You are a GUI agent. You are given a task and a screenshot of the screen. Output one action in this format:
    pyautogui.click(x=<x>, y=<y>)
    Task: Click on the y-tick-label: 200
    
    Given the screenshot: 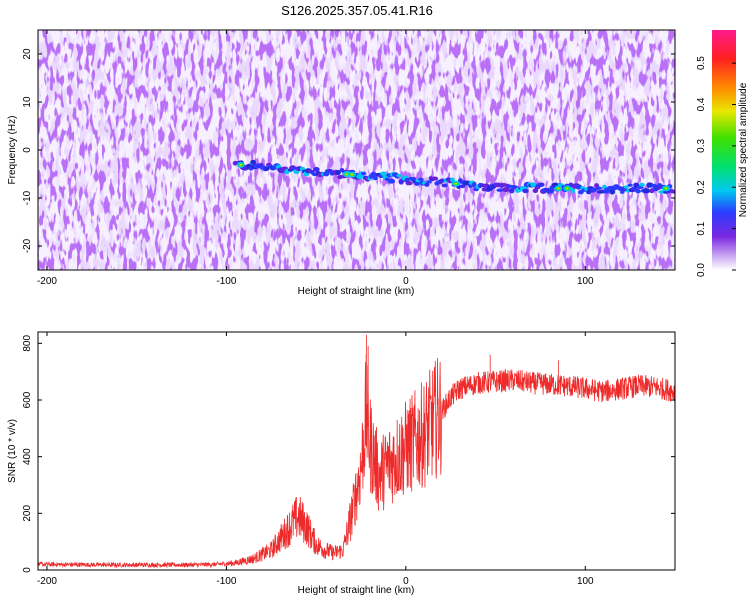 What is the action you would take?
    pyautogui.click(x=27, y=513)
    